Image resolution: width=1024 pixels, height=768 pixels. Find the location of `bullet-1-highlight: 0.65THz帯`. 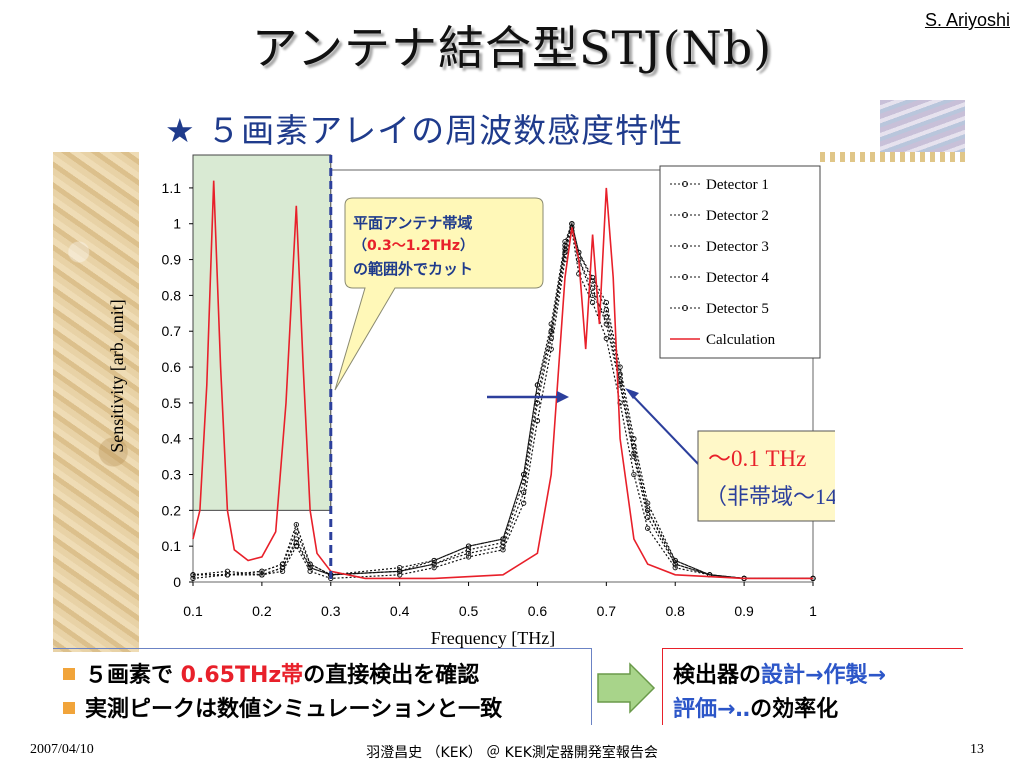

bullet-1-highlight: 0.65THz帯 is located at coordinates (242, 675).